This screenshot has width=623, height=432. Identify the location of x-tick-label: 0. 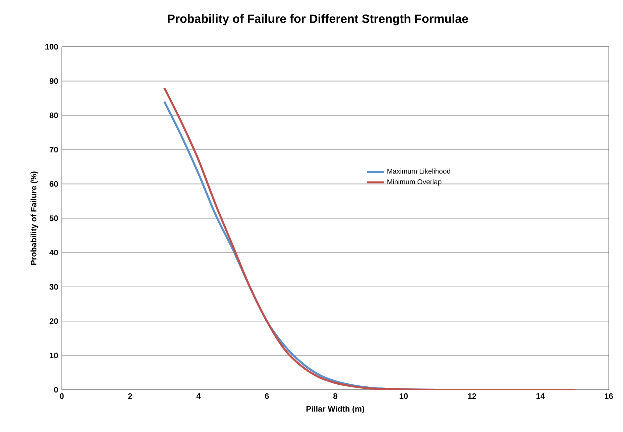
(62, 397).